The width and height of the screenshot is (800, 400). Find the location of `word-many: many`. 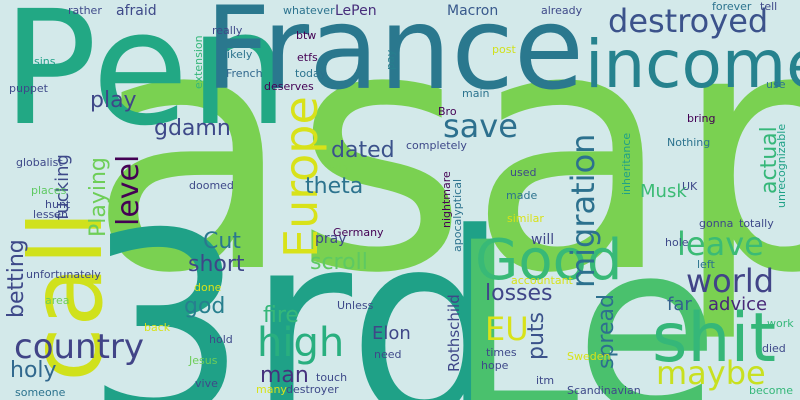

word-many: many is located at coordinates (271, 389).